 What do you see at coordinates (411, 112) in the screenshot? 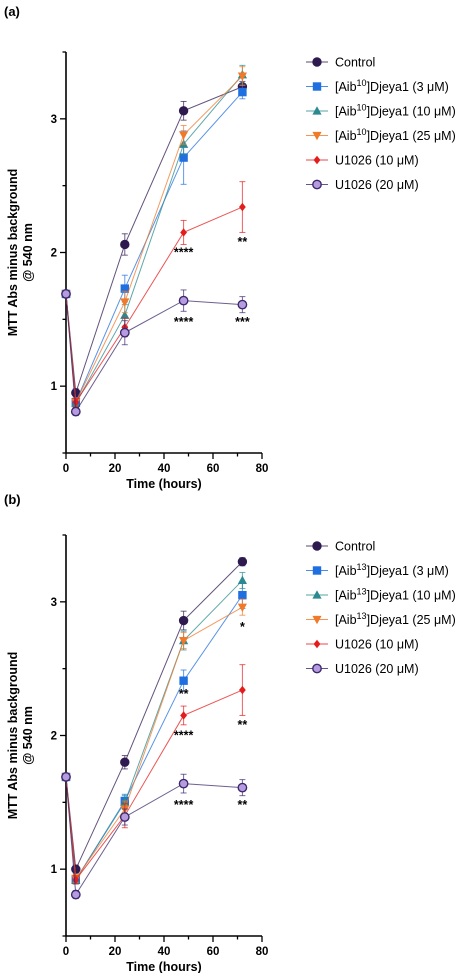
I see `legend-label-part: ]Djeya1 (10 μM)` at bounding box center [411, 112].